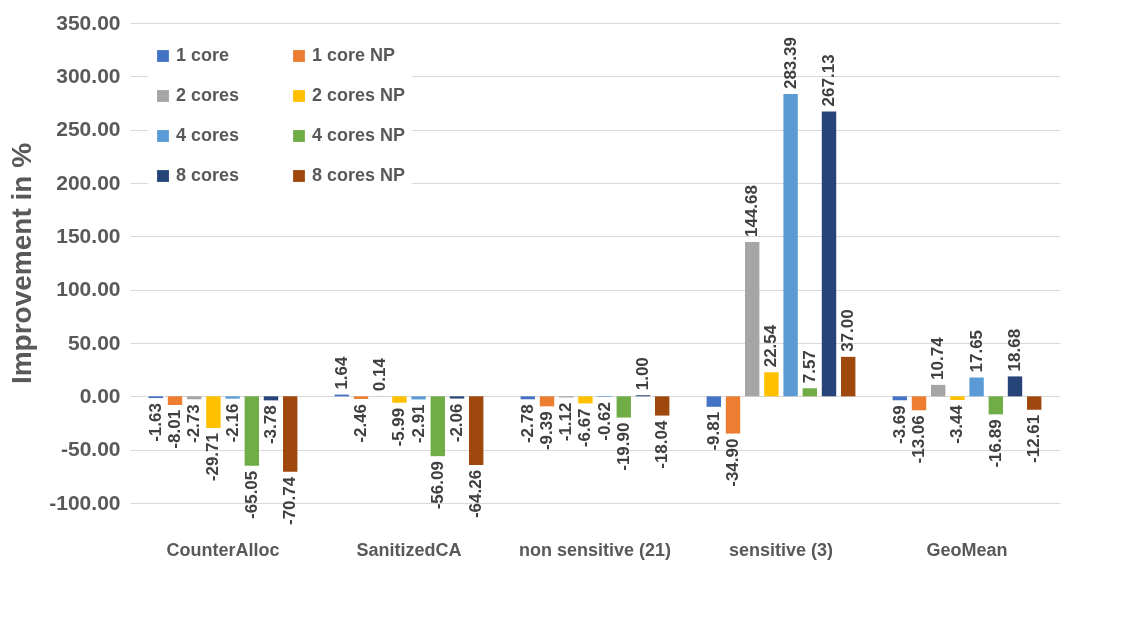 Image resolution: width=1134 pixels, height=620 pixels. Describe the element at coordinates (566, 422) in the screenshot. I see `data-label: -1.12` at that location.